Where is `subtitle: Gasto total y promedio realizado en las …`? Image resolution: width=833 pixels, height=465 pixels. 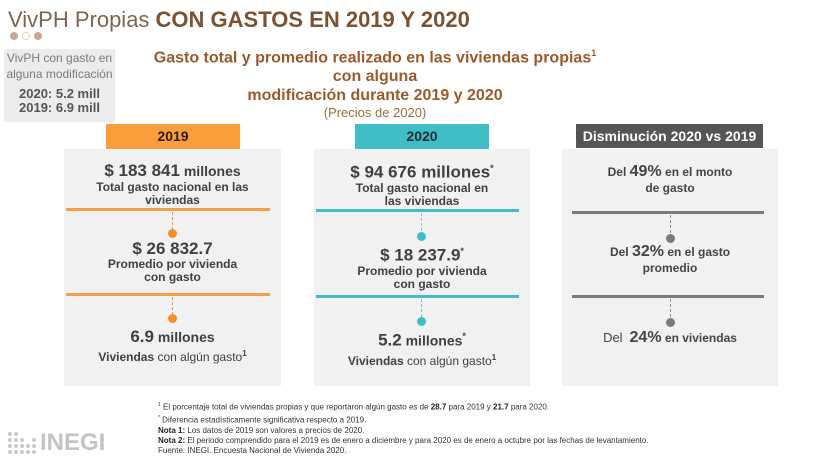
subtitle: Gasto total y promedio realizado en las … is located at coordinates (375, 82).